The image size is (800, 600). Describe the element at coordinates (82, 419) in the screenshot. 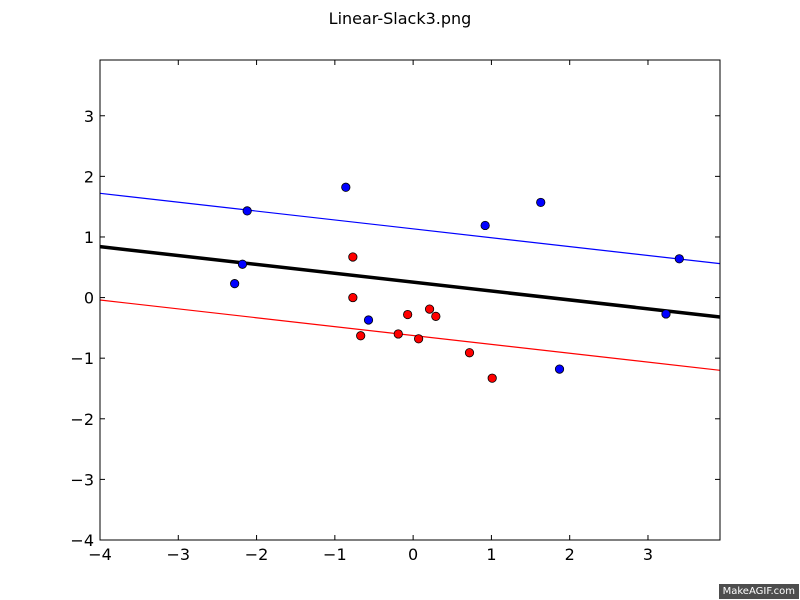

I see `y-tick-label-2: −2` at that location.